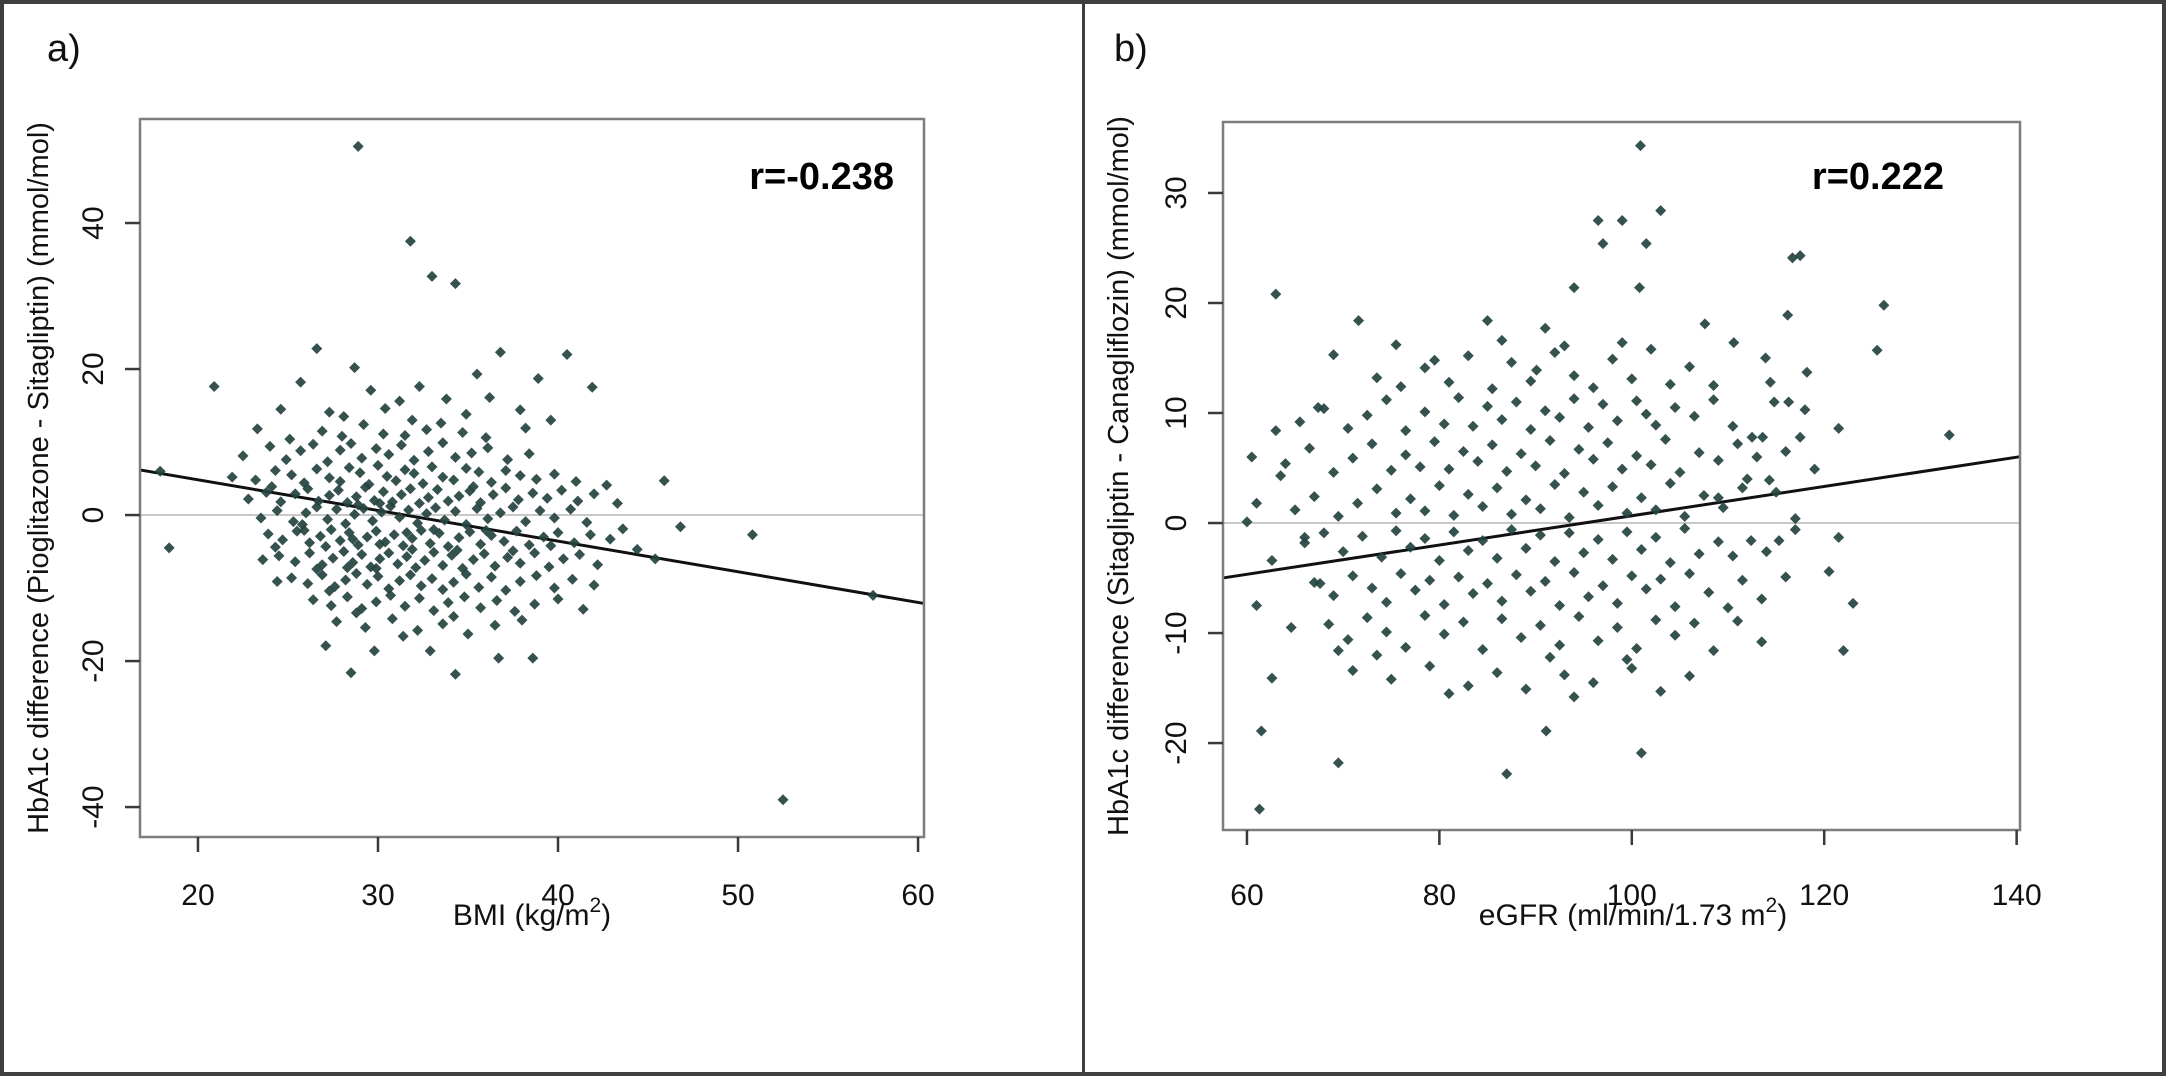  I want to click on panel-divider-line, so click(1083, 538).